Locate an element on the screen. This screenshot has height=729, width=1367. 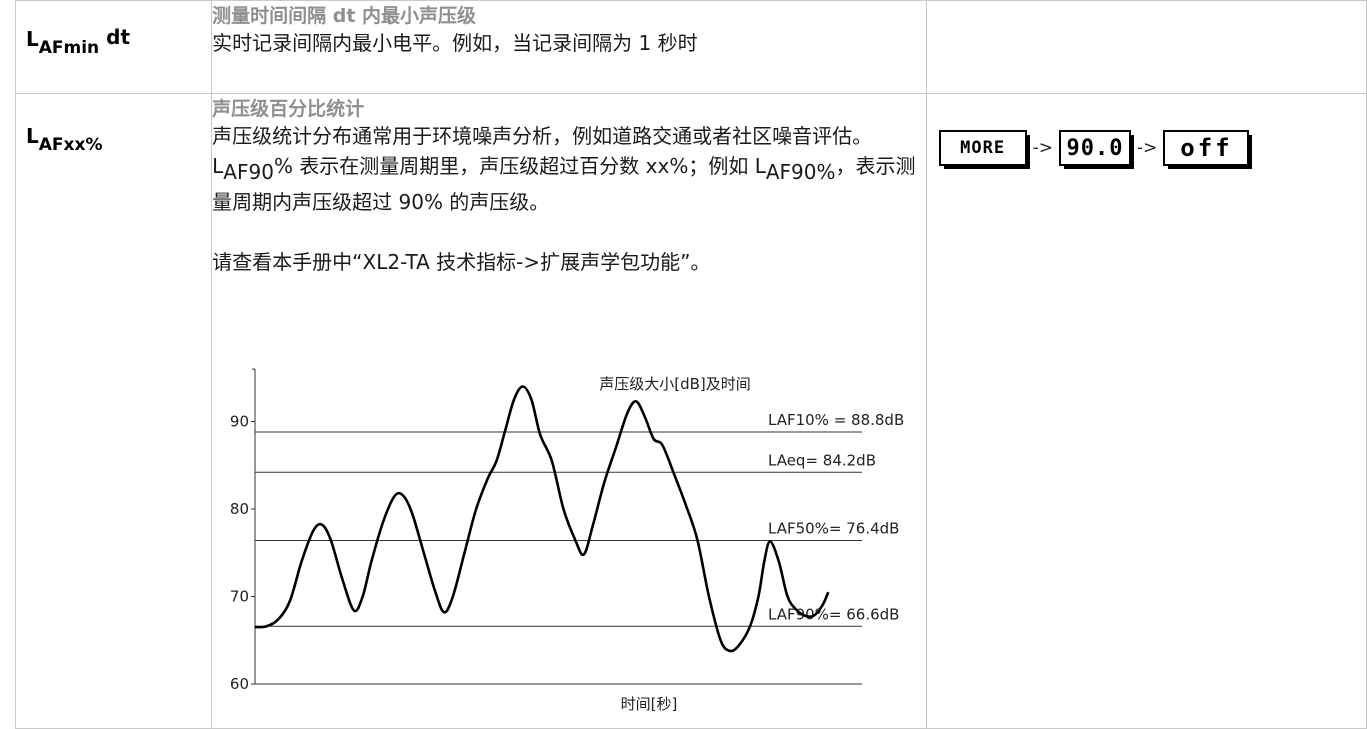
y-tick-label: 60 is located at coordinates (239, 684).